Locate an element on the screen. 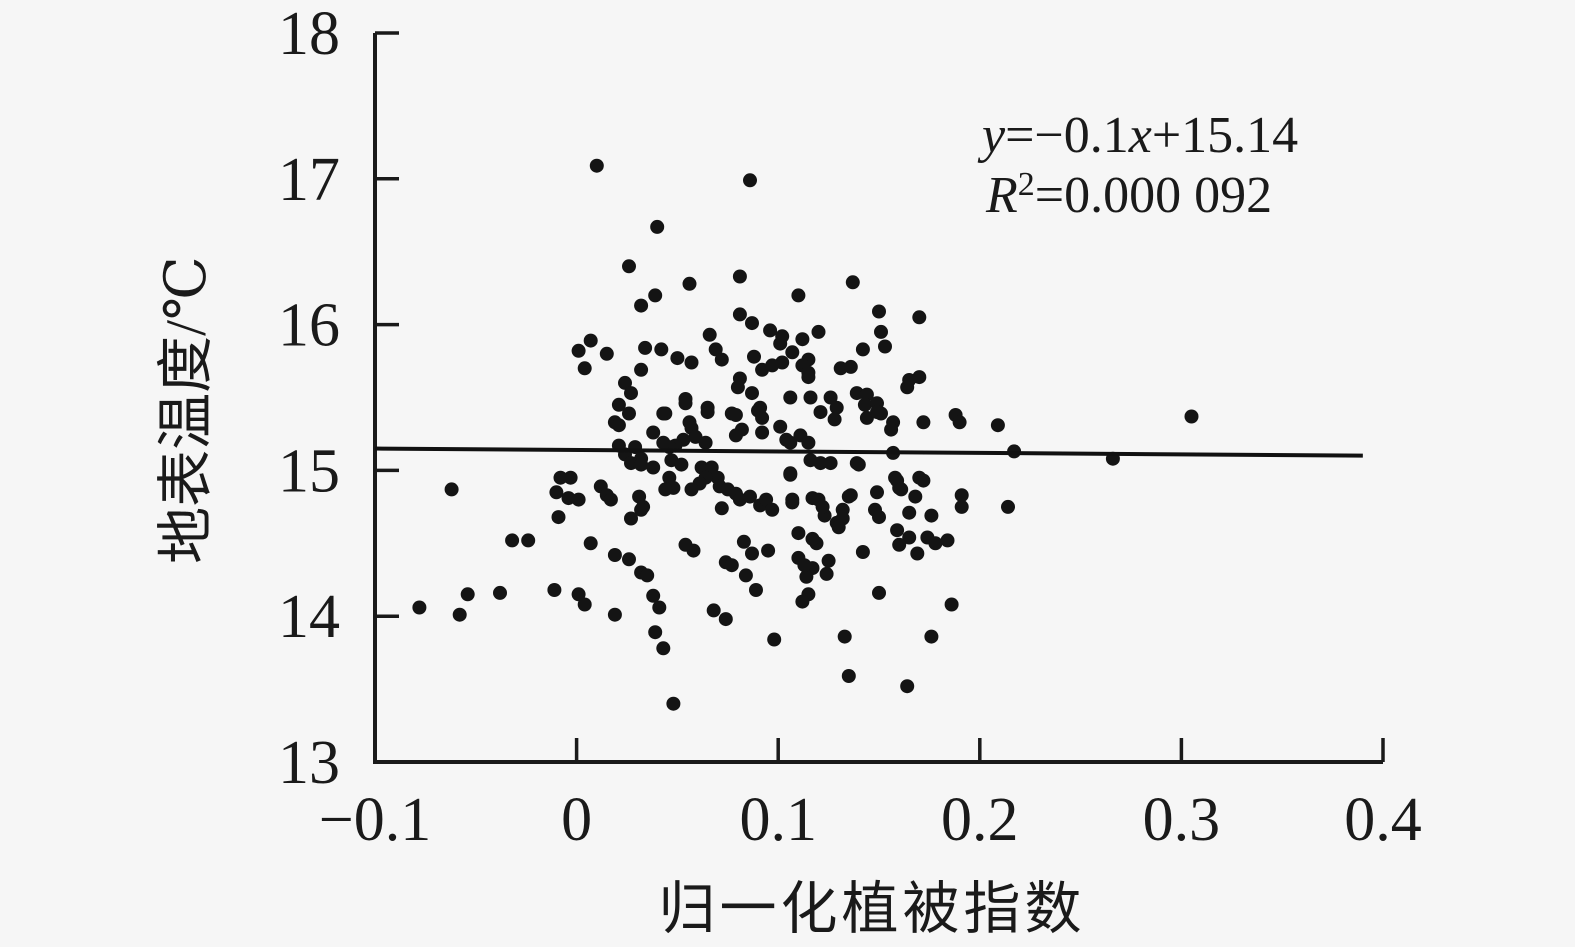  trend-line-group is located at coordinates (868, 452).